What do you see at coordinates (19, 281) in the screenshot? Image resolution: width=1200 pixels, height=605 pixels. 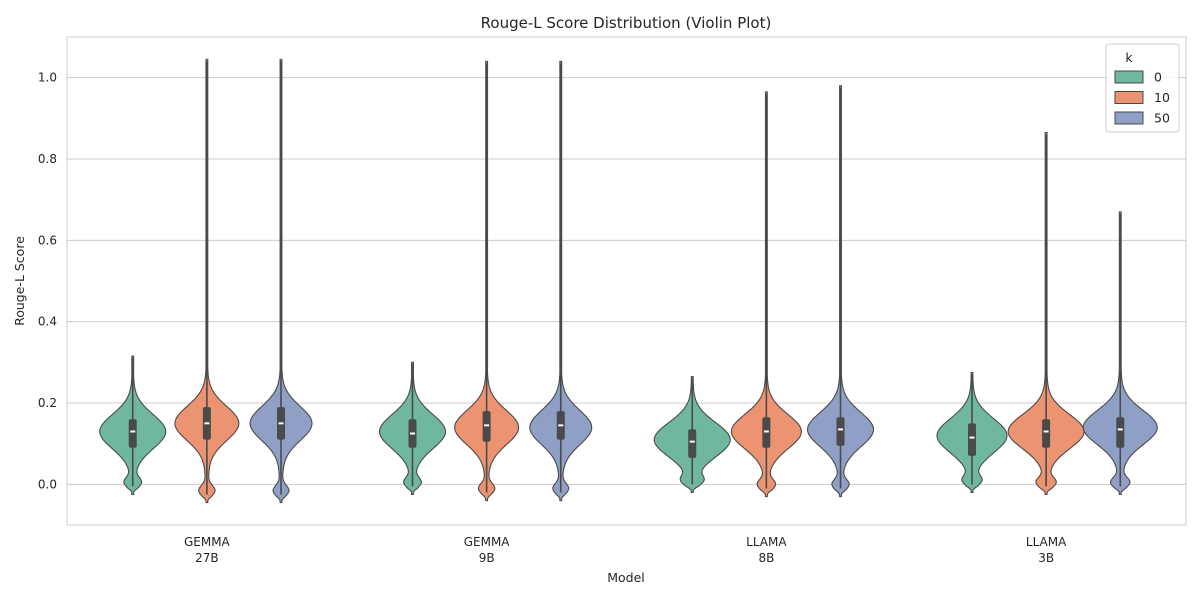 I see `y-axis-title: Rouge-L Score` at bounding box center [19, 281].